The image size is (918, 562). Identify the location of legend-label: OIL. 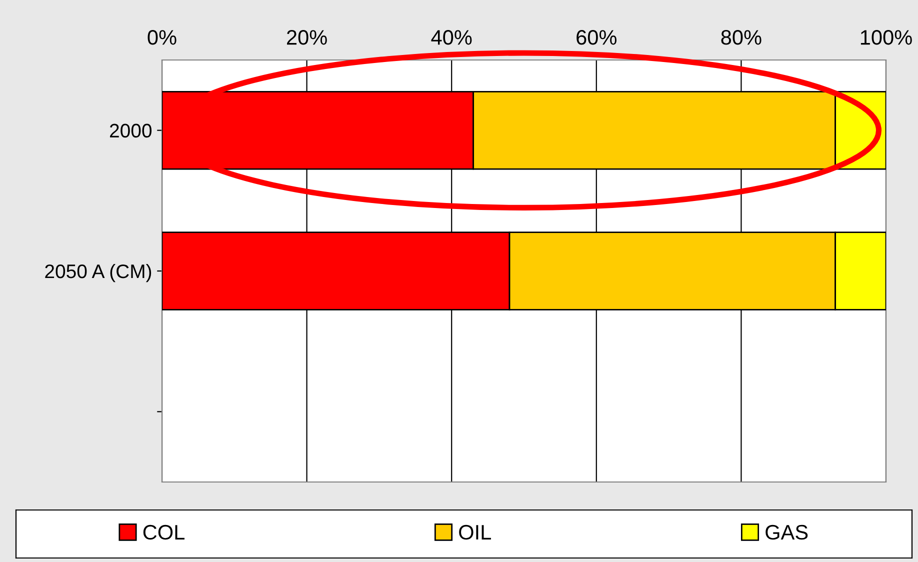
(475, 532).